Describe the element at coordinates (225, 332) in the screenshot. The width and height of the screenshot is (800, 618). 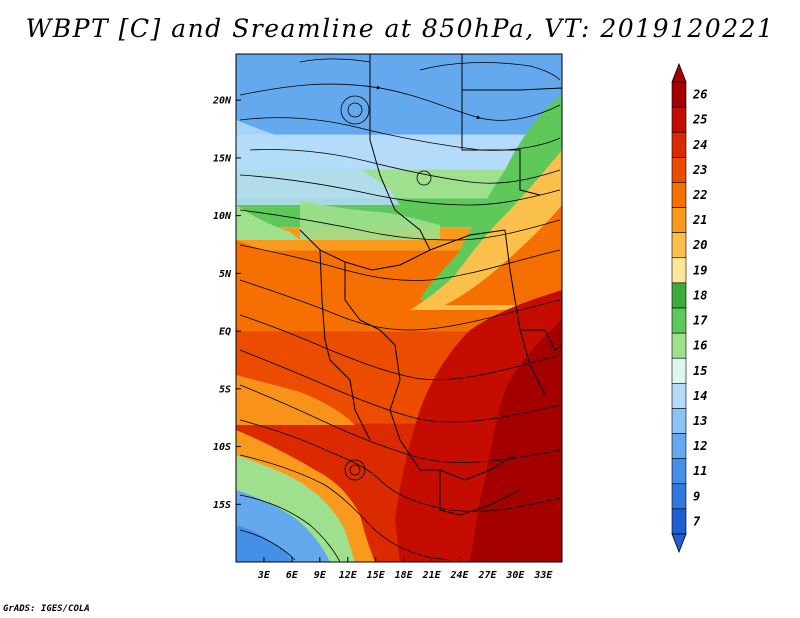
I see `lat-tick-label: EQ` at that location.